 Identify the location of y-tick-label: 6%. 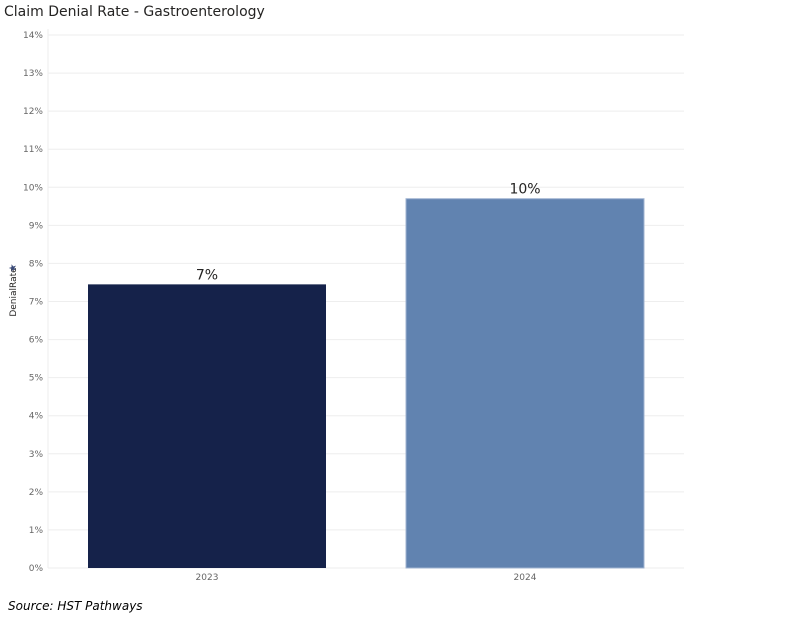
(36, 341).